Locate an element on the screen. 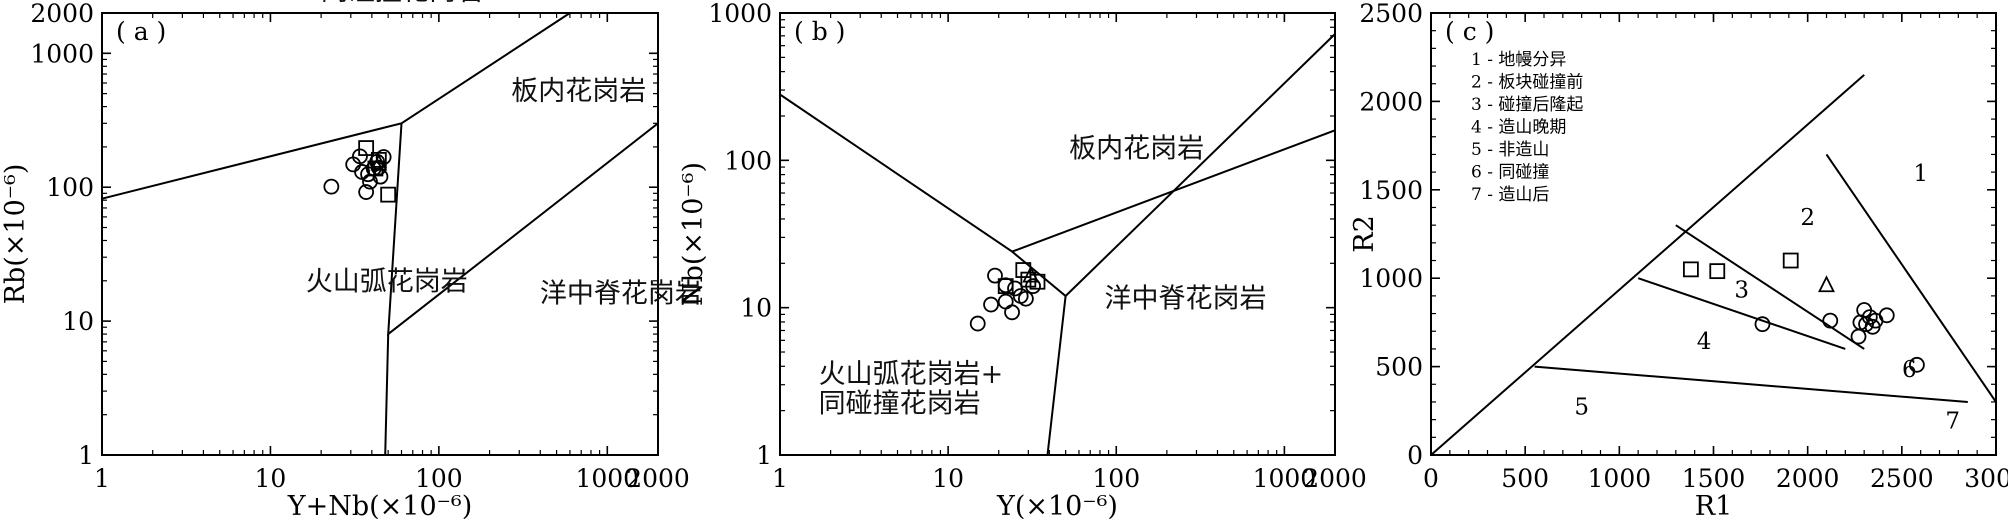  y-axis-label: R2 is located at coordinates (1364, 234).